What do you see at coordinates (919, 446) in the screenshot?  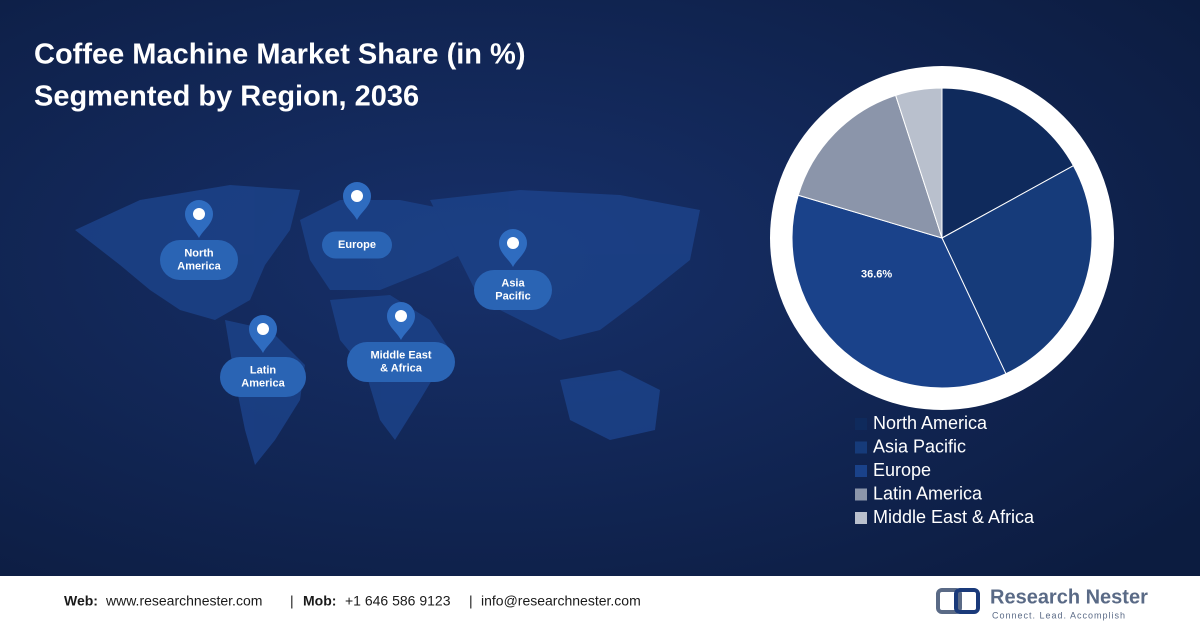 I see `legend-label: Asia Pacific` at bounding box center [919, 446].